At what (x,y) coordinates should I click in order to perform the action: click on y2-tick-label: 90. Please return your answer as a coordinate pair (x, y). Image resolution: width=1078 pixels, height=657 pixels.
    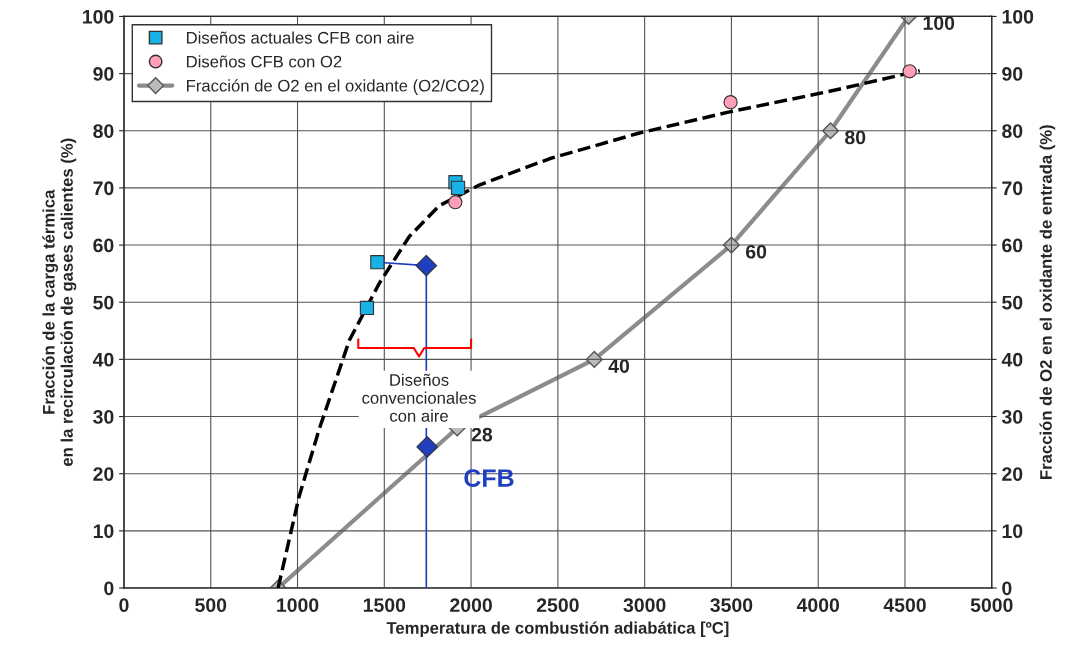
    Looking at the image, I should click on (1012, 74).